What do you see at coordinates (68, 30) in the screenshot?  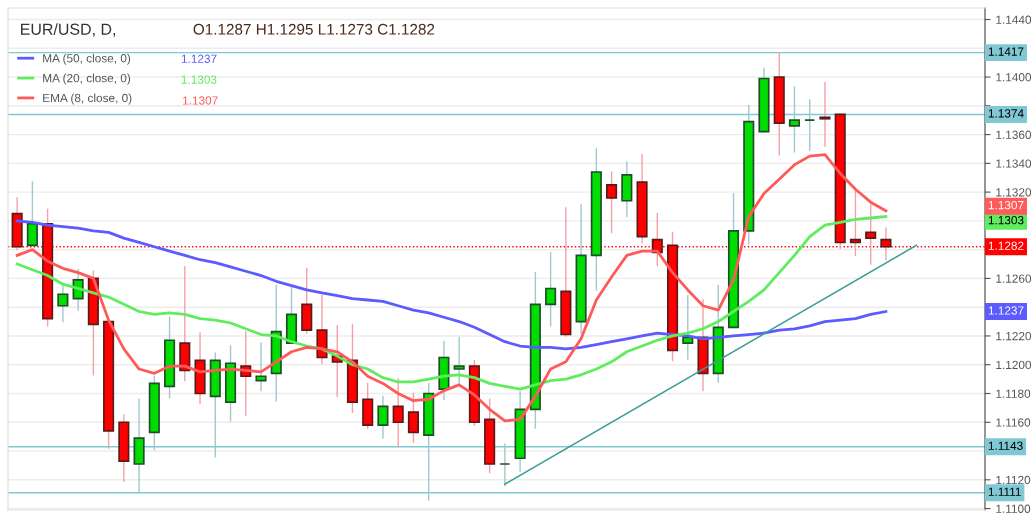 I see `text: EUR/USD, D,` at bounding box center [68, 30].